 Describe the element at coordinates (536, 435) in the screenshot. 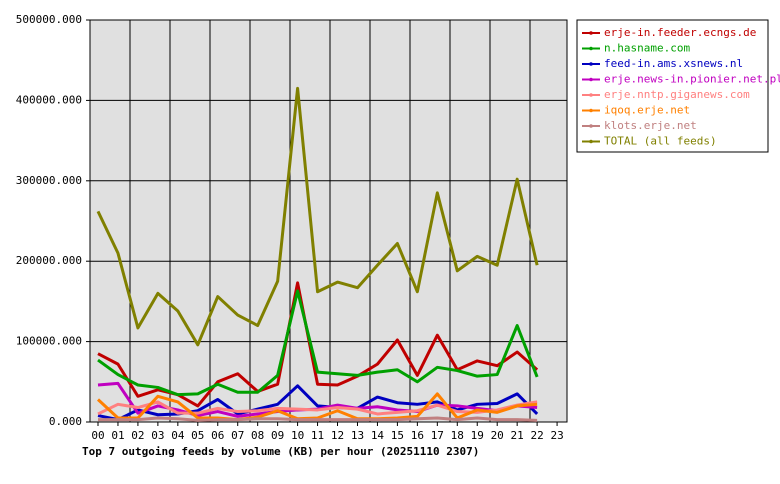

I see `x-tick-label: 22` at that location.